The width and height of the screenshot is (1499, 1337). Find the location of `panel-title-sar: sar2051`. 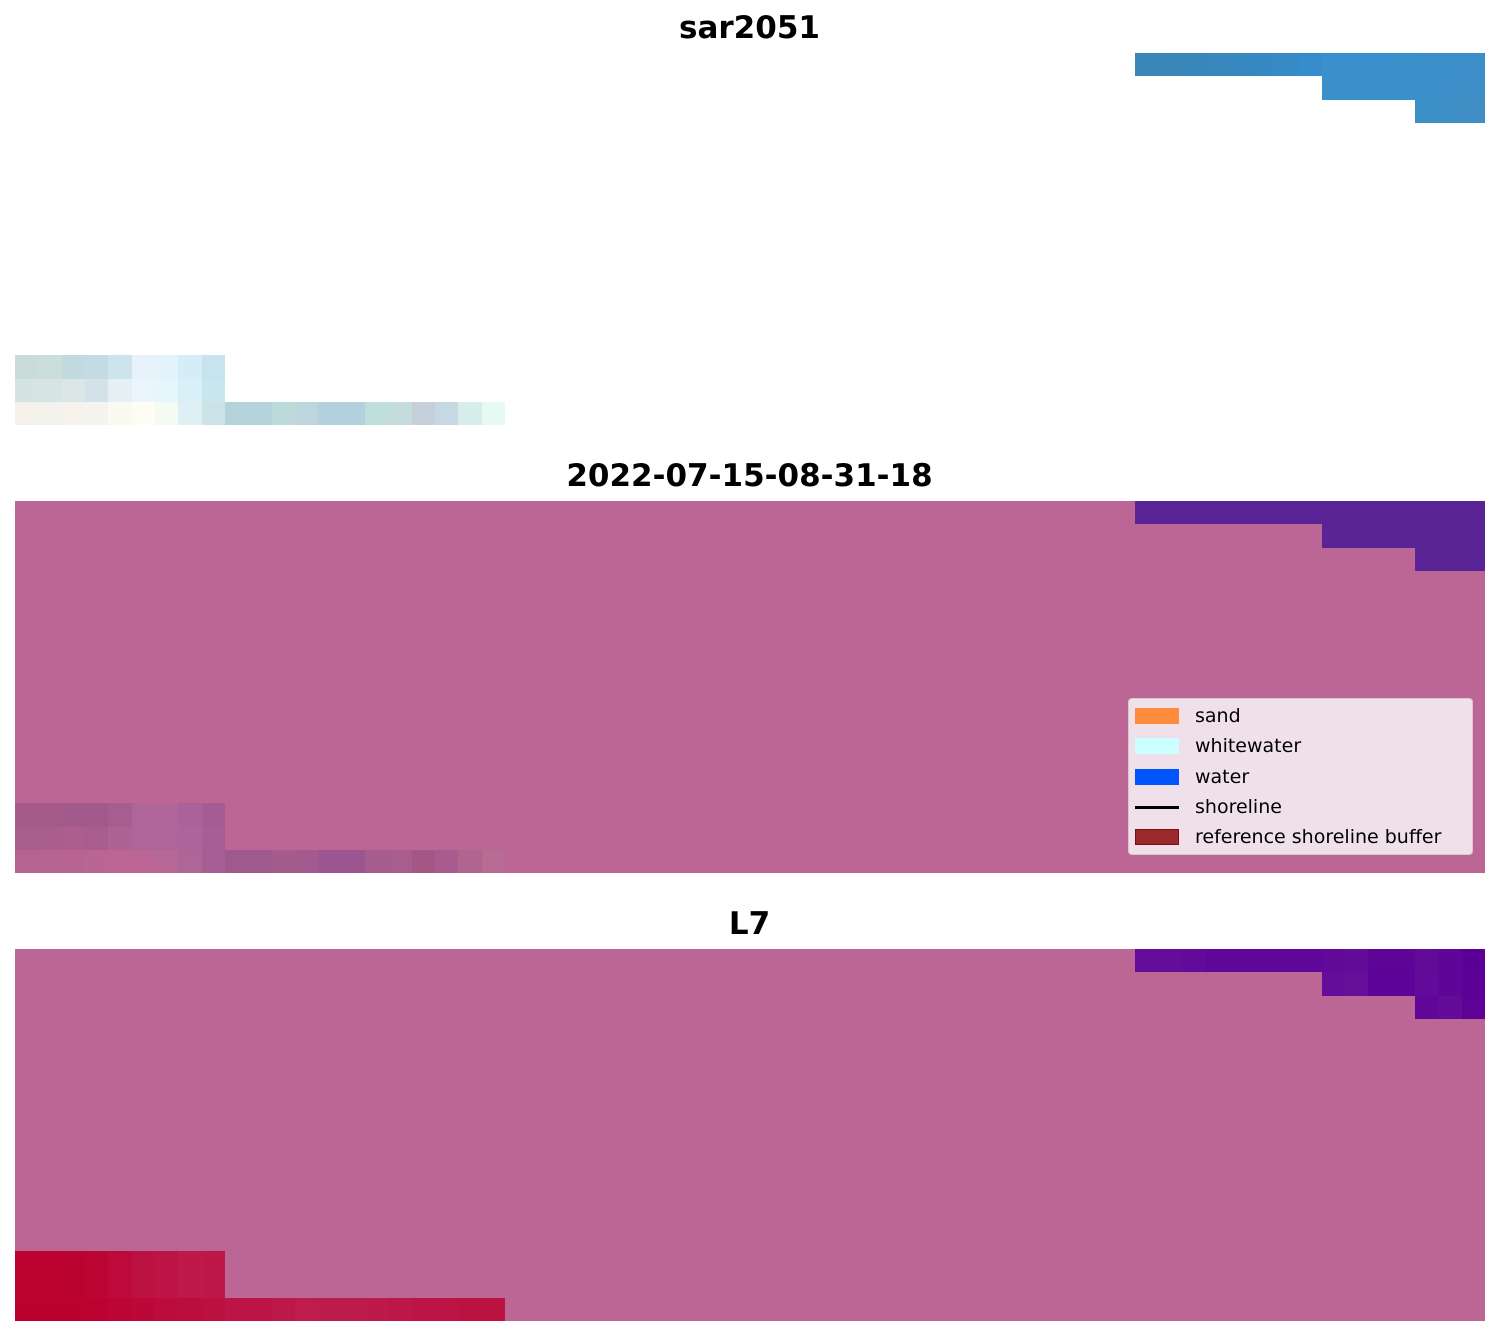

panel-title-sar: sar2051 is located at coordinates (749, 28).